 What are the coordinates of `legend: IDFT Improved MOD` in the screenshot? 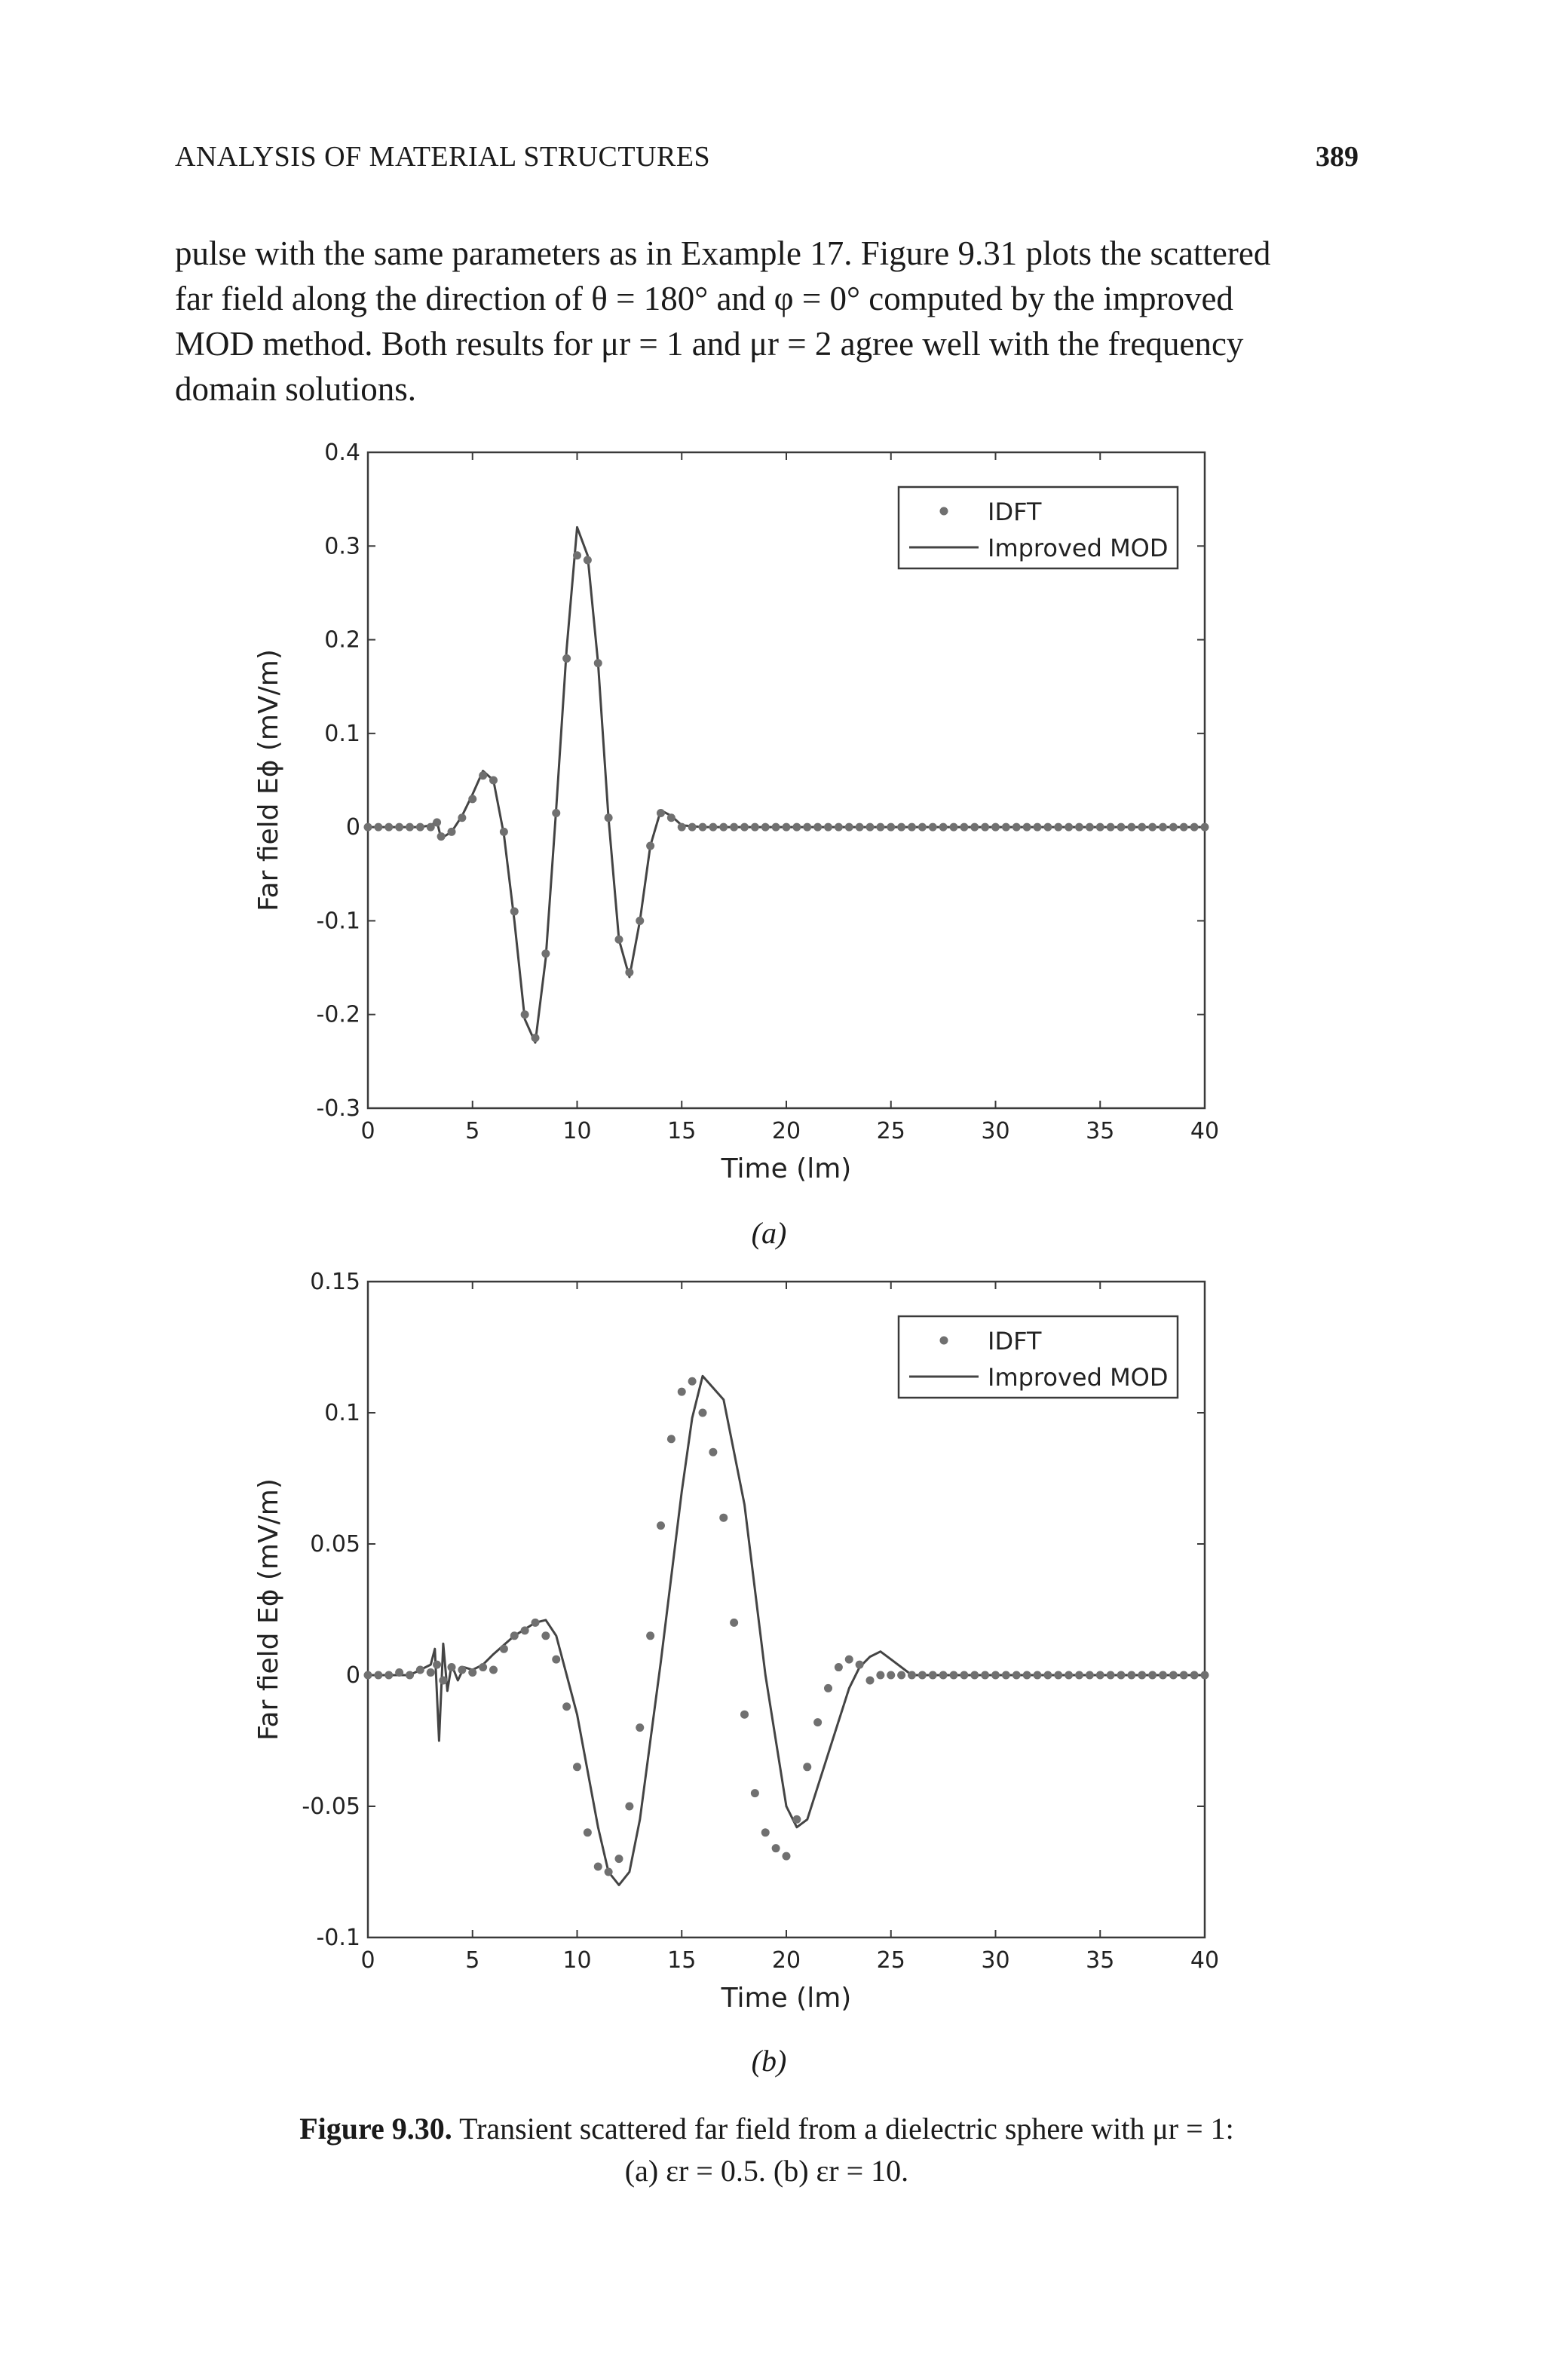 It's located at (1038, 527).